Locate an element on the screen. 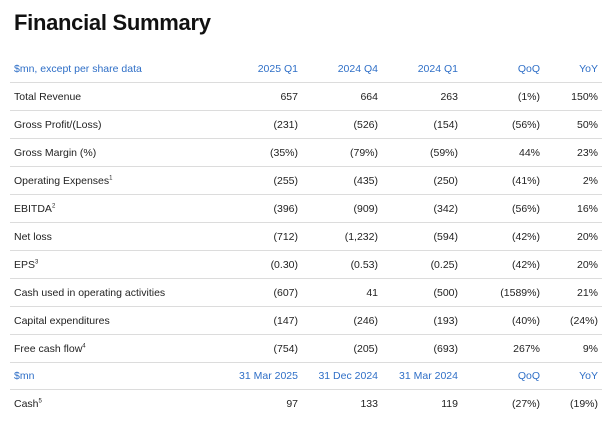 This screenshot has width=616, height=422. footnote-marker: 3 is located at coordinates (37, 262).